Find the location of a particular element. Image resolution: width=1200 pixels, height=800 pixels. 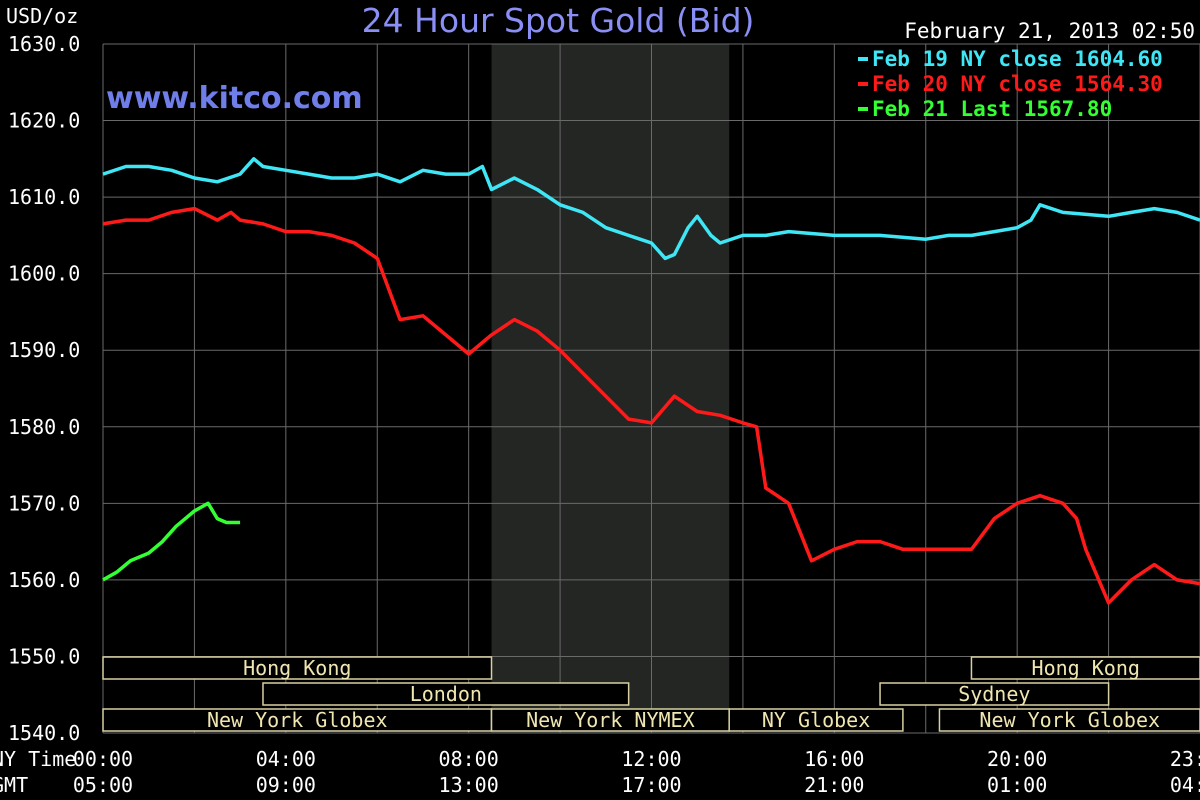

y-tick-label: 1540.0 is located at coordinates (44, 733).